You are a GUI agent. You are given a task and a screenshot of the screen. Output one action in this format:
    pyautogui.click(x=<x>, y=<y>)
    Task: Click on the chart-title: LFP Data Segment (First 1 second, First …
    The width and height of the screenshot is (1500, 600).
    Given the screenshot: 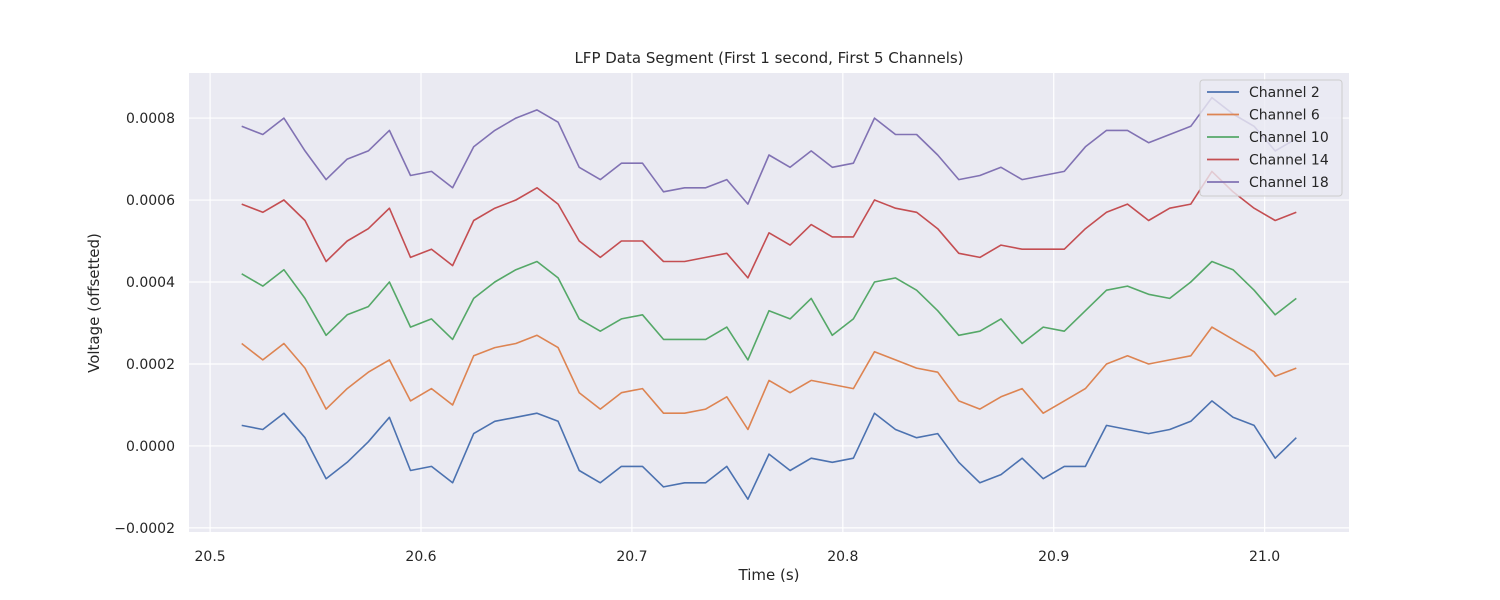 What is the action you would take?
    pyautogui.click(x=768, y=58)
    